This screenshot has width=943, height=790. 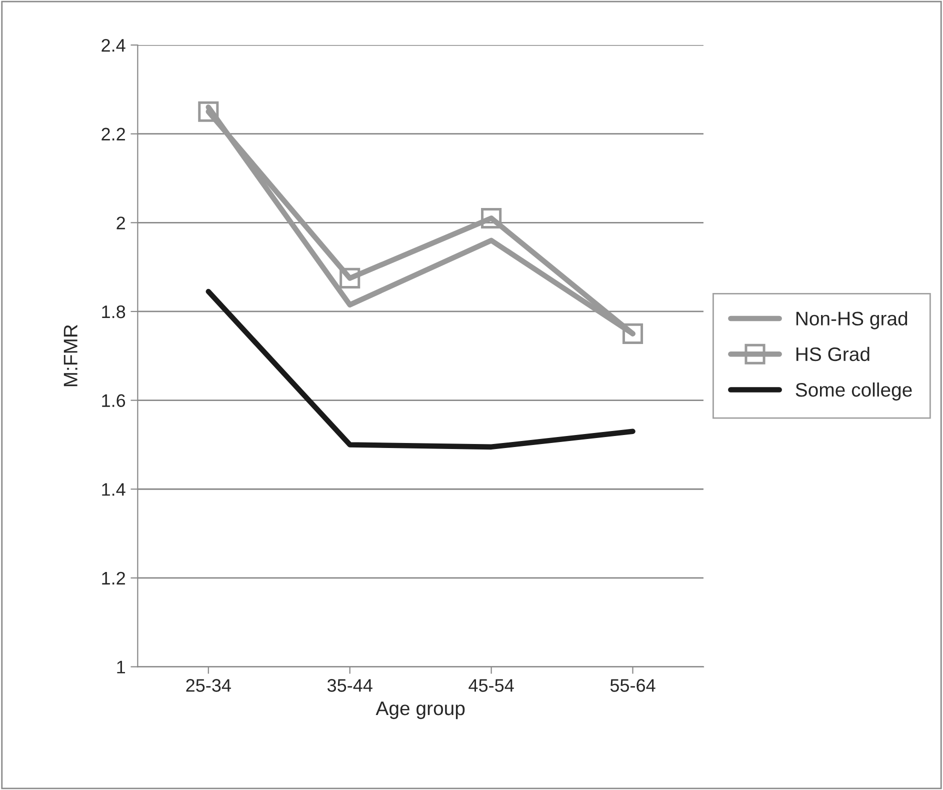 What do you see at coordinates (113, 134) in the screenshot?
I see `y-tick-label: 2.2` at bounding box center [113, 134].